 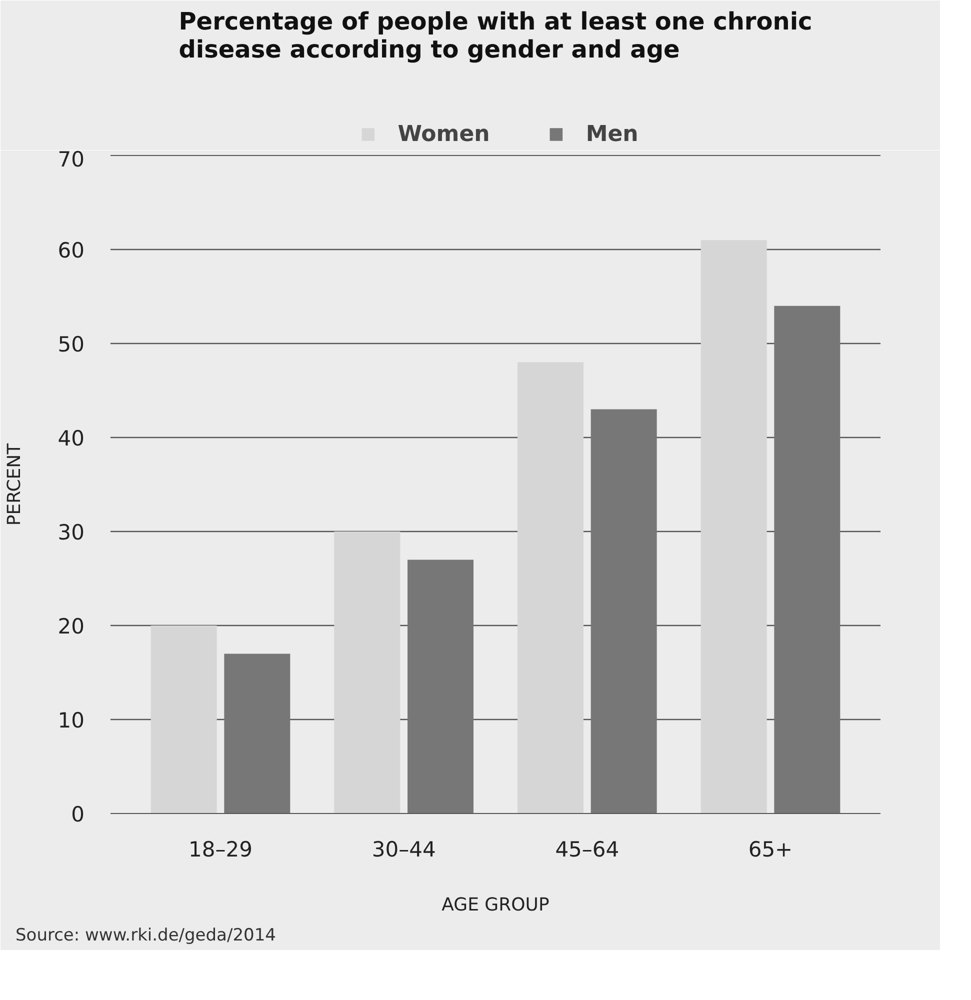 I want to click on legend-label: Women, so click(x=444, y=134).